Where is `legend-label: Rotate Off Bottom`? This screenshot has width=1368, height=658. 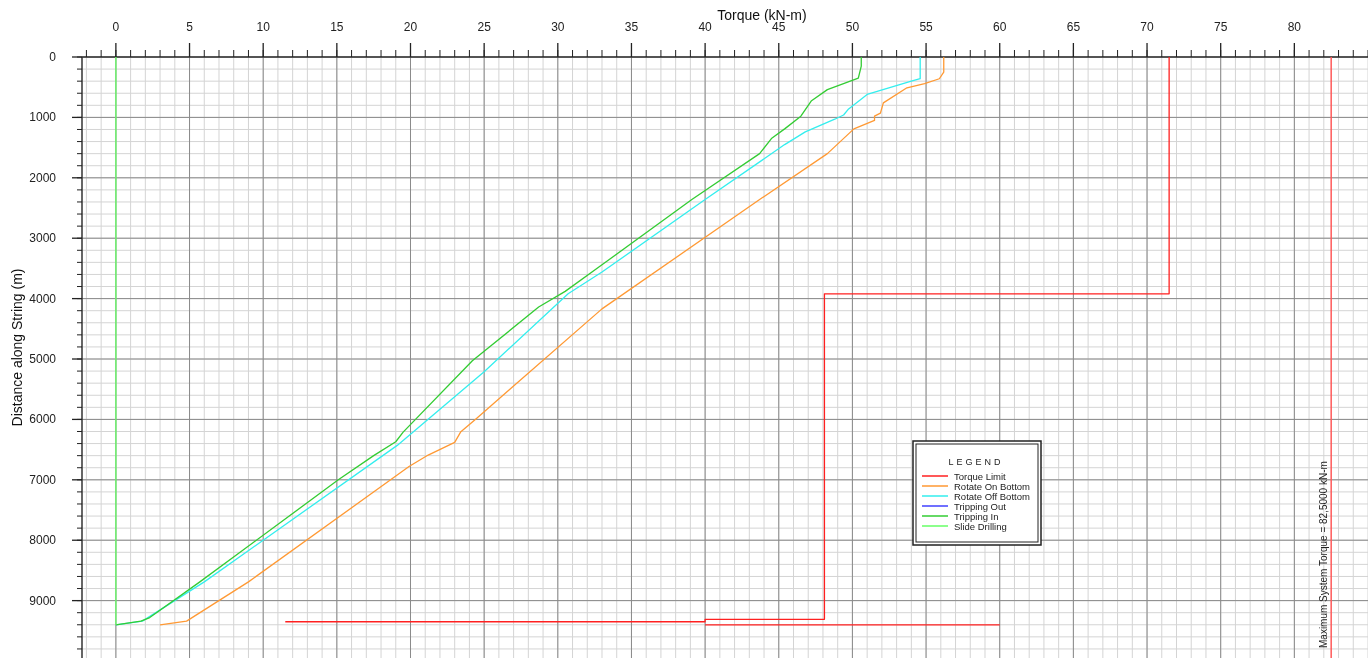
legend-label: Rotate Off Bottom is located at coordinates (992, 496).